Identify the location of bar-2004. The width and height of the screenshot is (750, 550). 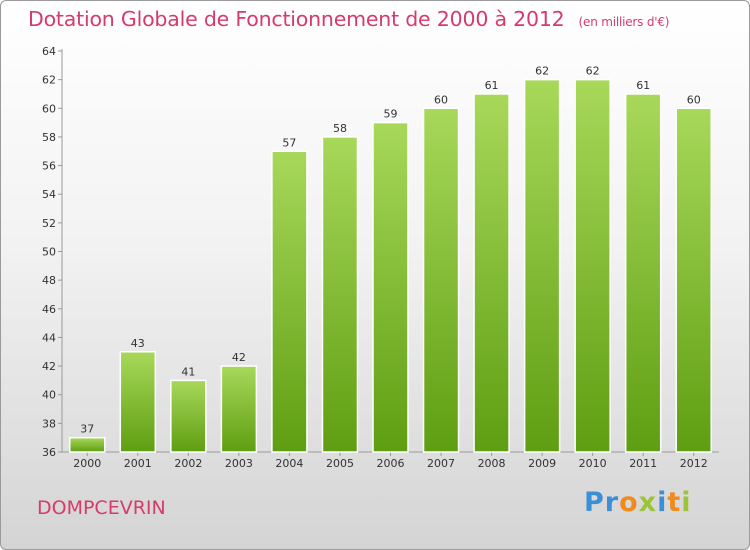
(289, 301).